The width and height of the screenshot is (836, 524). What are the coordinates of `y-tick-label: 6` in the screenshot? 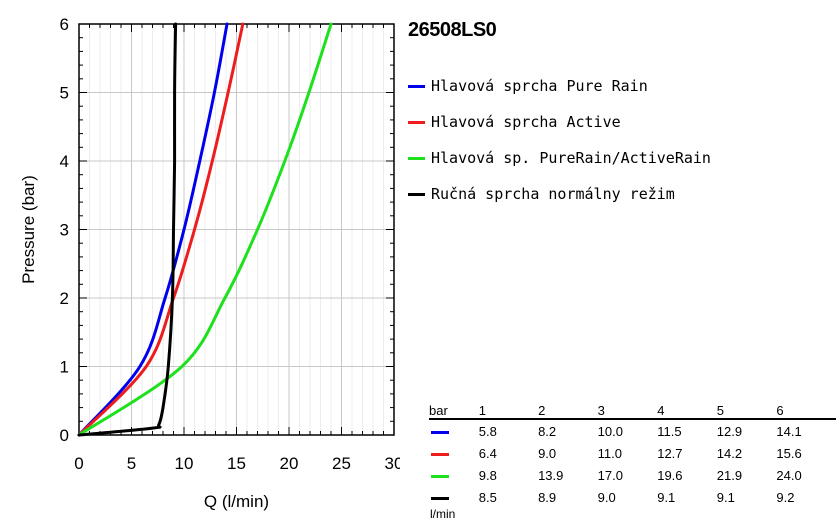 It's located at (64, 24).